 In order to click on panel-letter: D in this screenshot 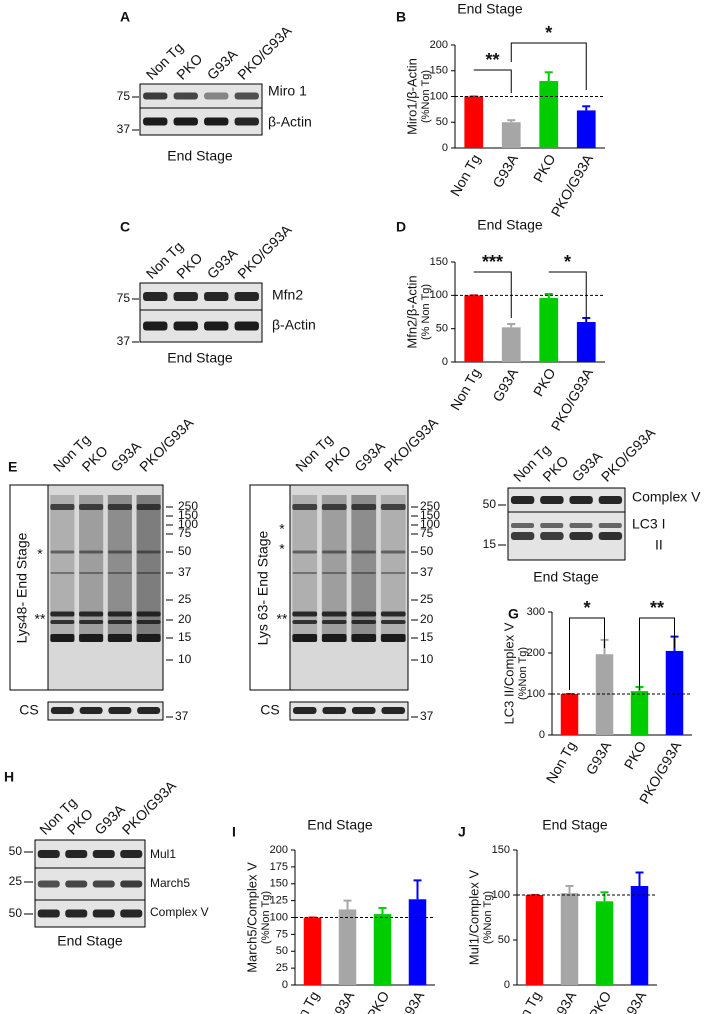, I will do `click(401, 227)`.